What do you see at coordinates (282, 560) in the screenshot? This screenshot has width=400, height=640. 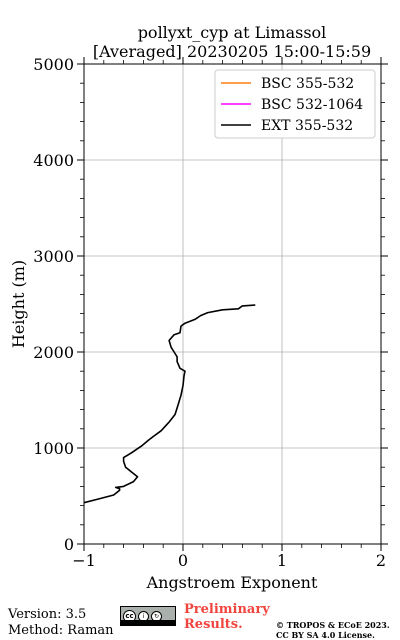 I see `x-tick-label: 1` at bounding box center [282, 560].